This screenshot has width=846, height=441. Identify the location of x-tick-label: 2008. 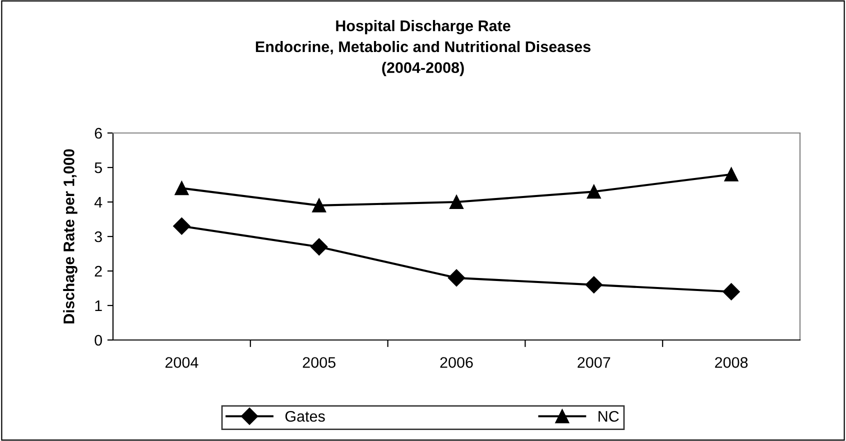
(731, 362).